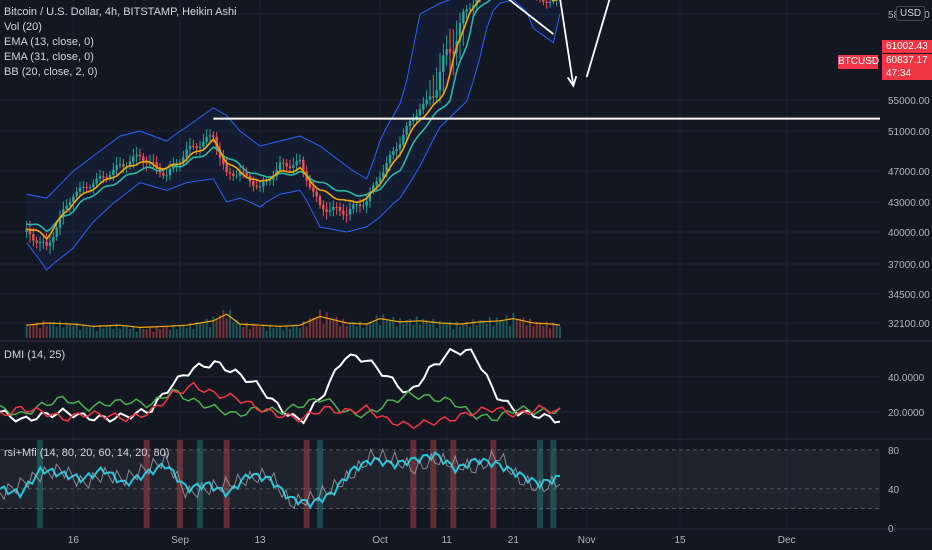 The height and width of the screenshot is (550, 932). Describe the element at coordinates (909, 101) in the screenshot. I see `y-tick-label: 55000.00` at that location.